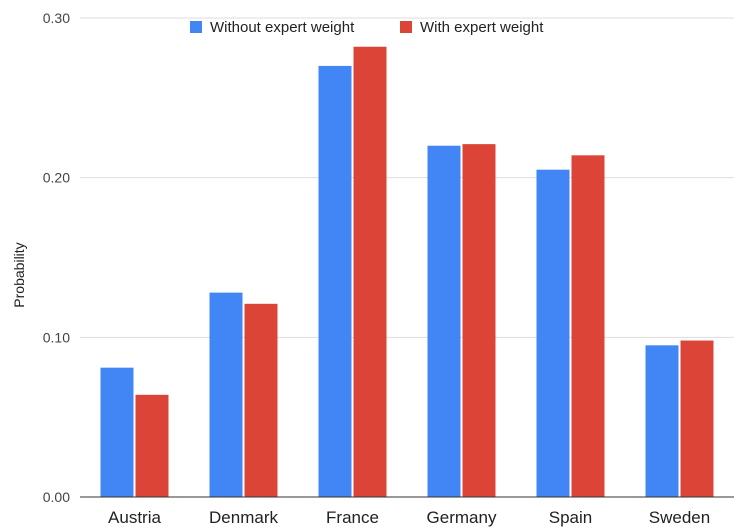  I want to click on bar-sweden-series-2: With expert weight — Sweden: 0.098, so click(697, 418).